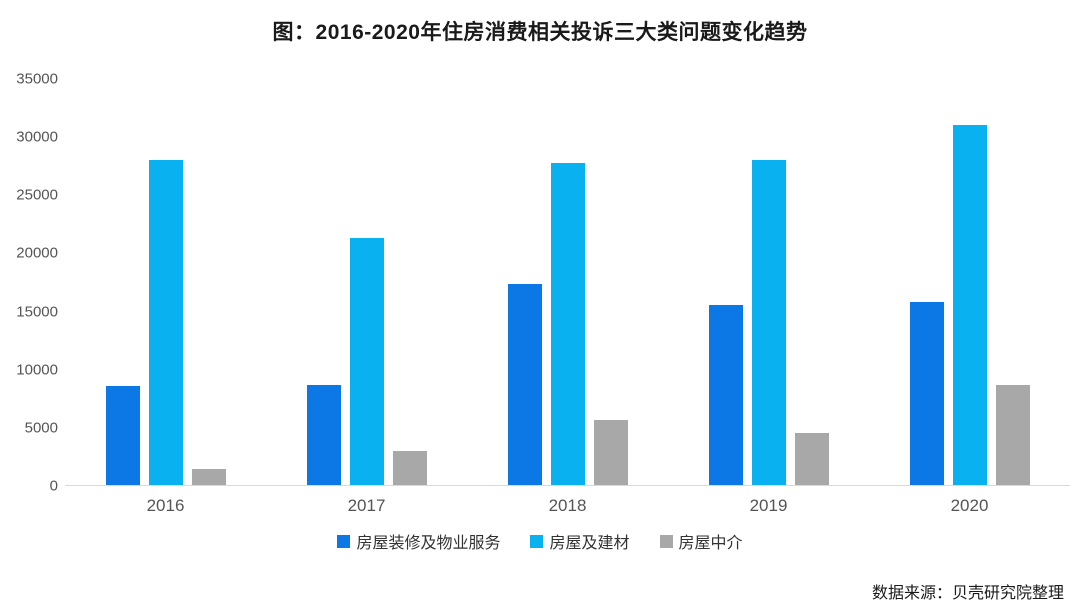  What do you see at coordinates (710, 543) in the screenshot?
I see `legend-label: 房屋中介` at bounding box center [710, 543].